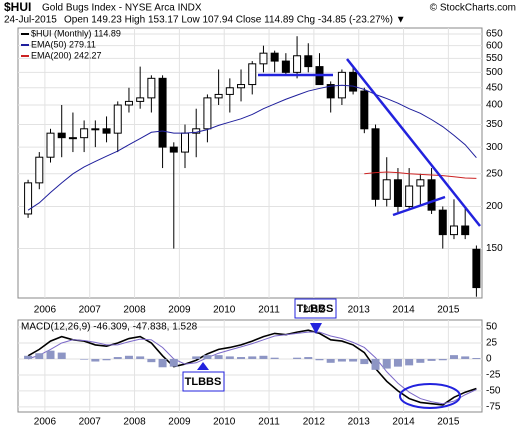  What do you see at coordinates (134, 422) in the screenshot?
I see `x-tick-label: 2008` at bounding box center [134, 422].